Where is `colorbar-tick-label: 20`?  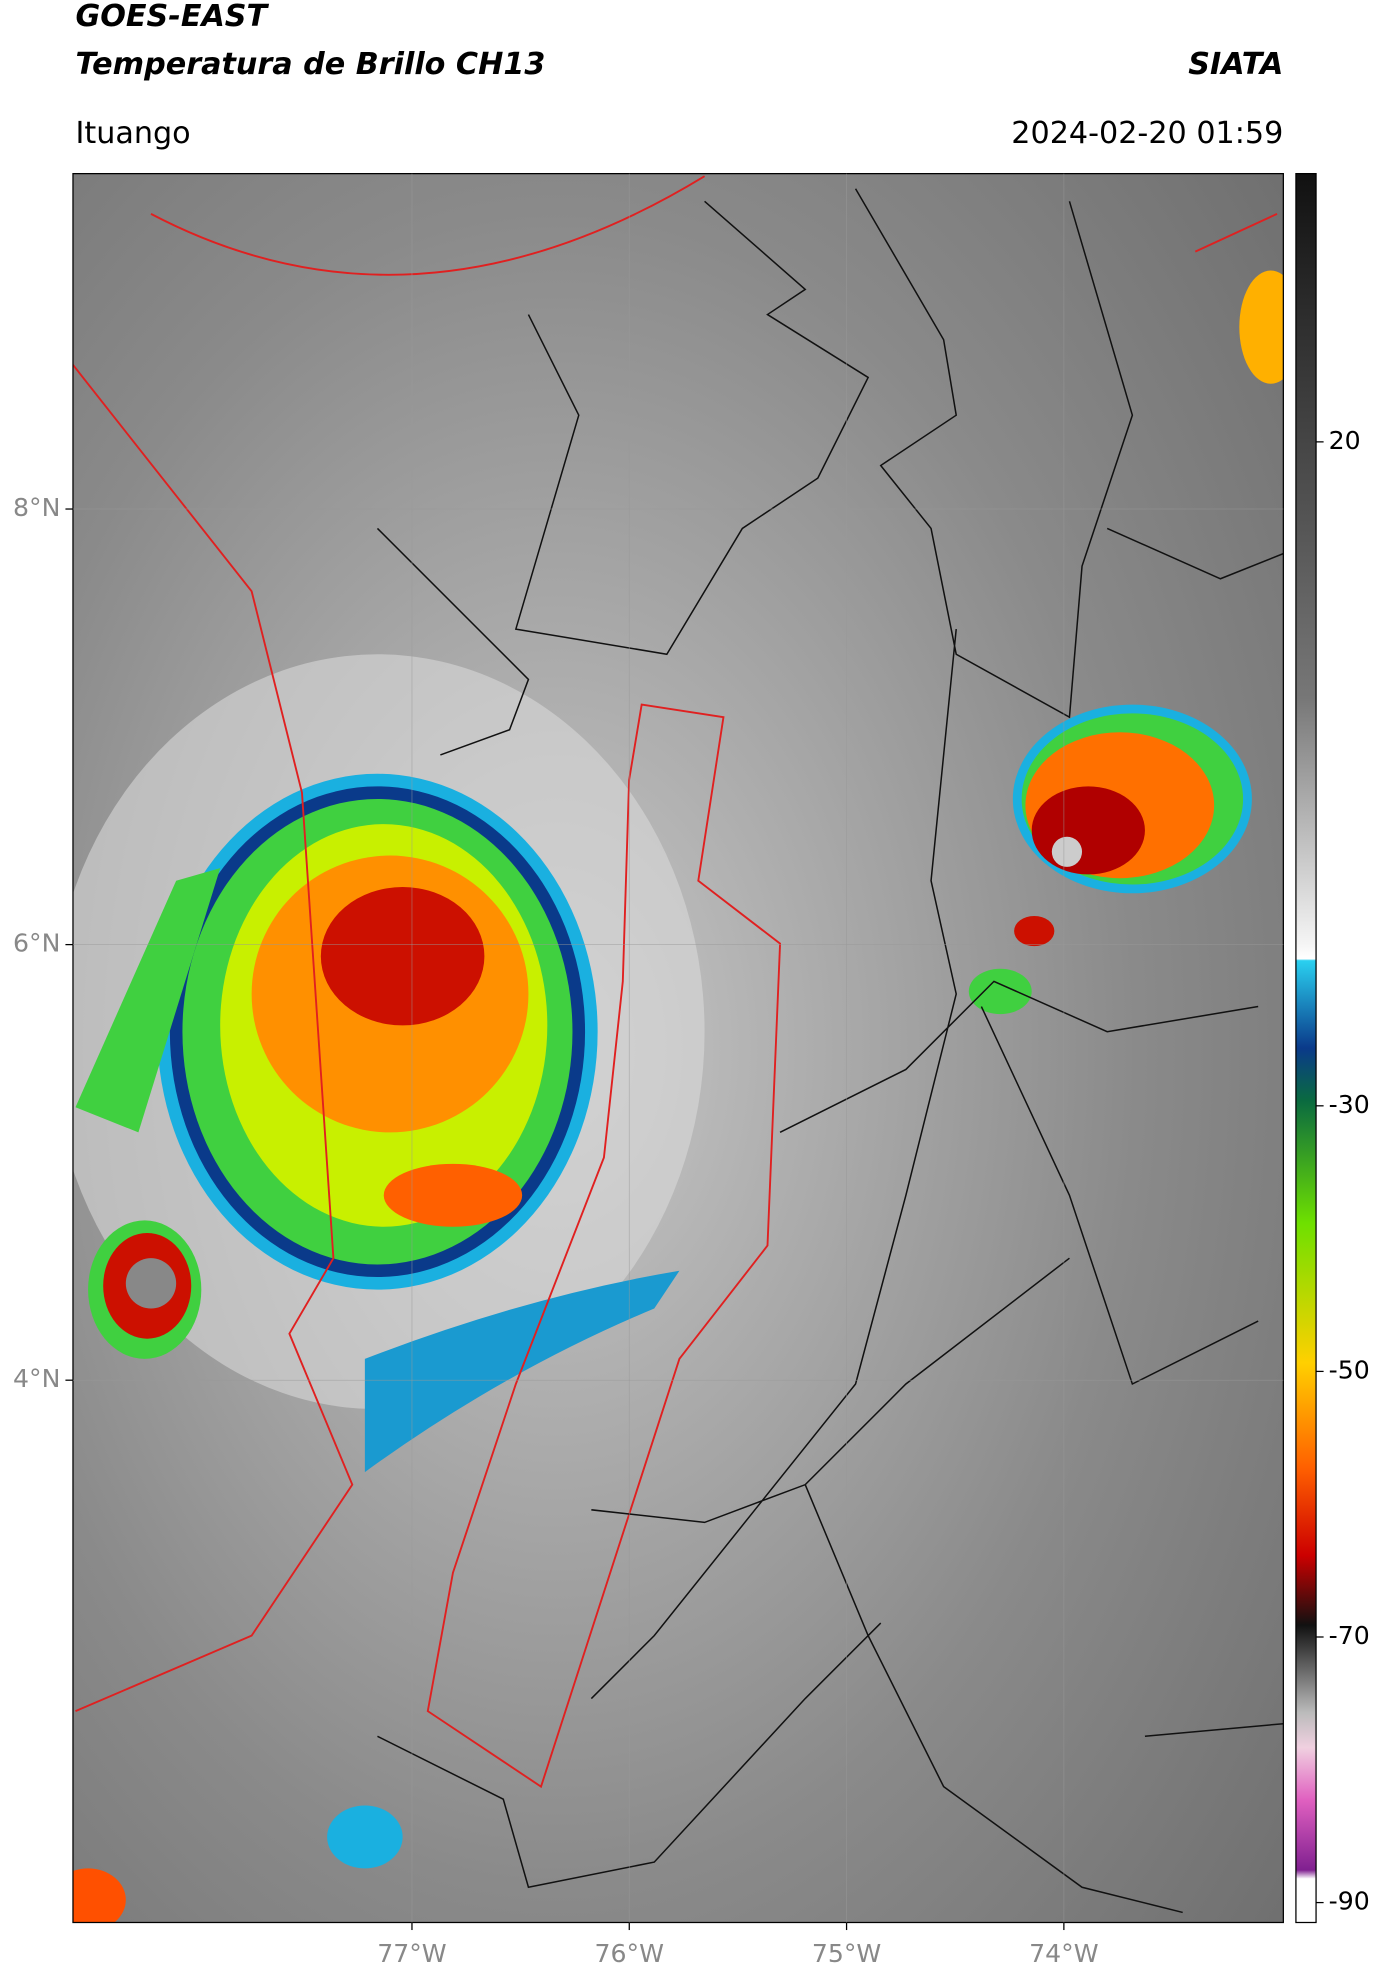 colorbar-tick-label: 20 is located at coordinates (1345, 440).